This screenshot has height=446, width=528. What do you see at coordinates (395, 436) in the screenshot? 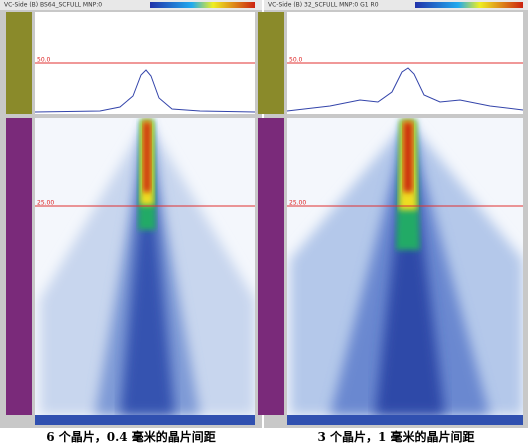
I see `caption: 3 个晶片，1 毫米的晶片间距` at bounding box center [395, 436].